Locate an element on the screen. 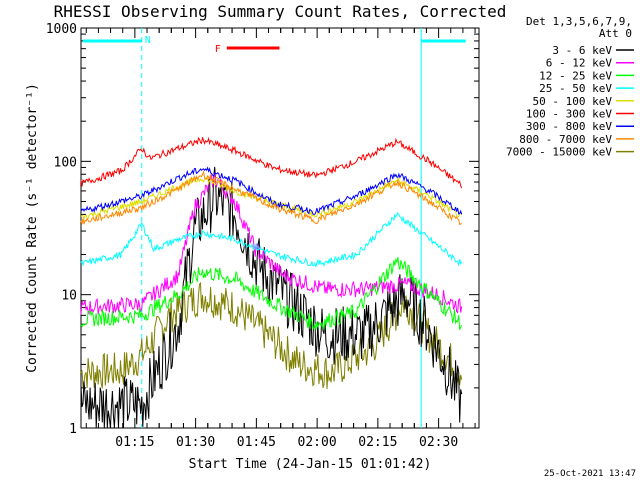  y-tick-label: 100 is located at coordinates (65, 162).